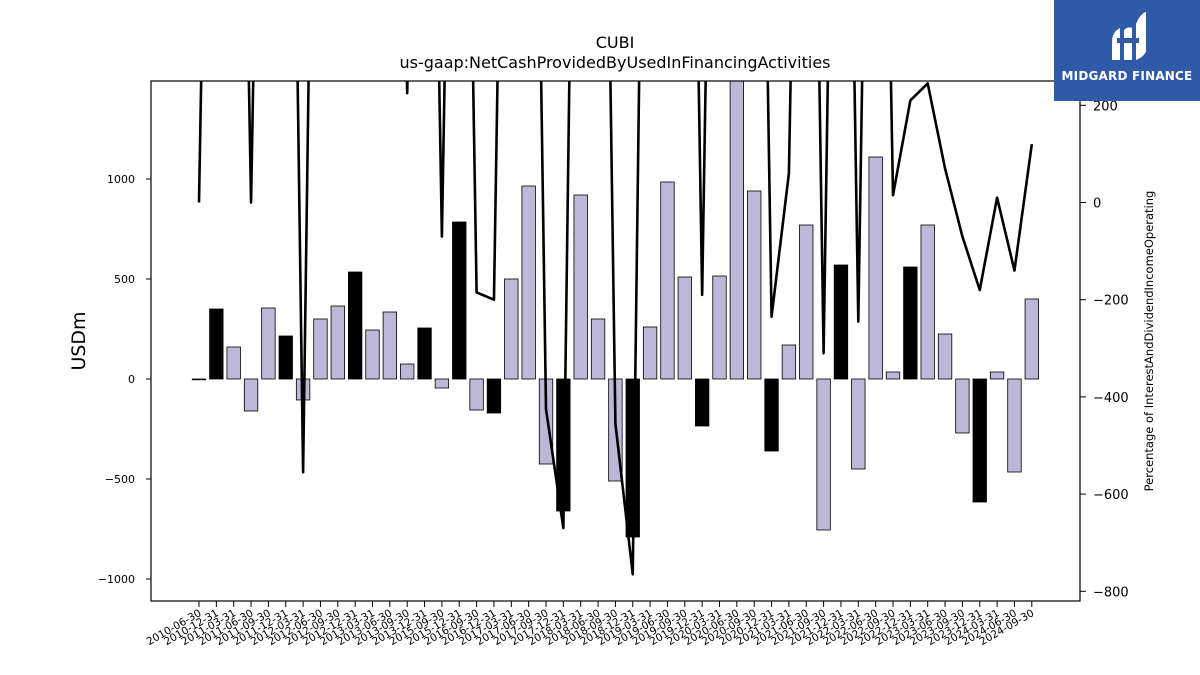 Image resolution: width=1200 pixels, height=675 pixels. What do you see at coordinates (1129, 36) in the screenshot?
I see `logo-mark-icon` at bounding box center [1129, 36].